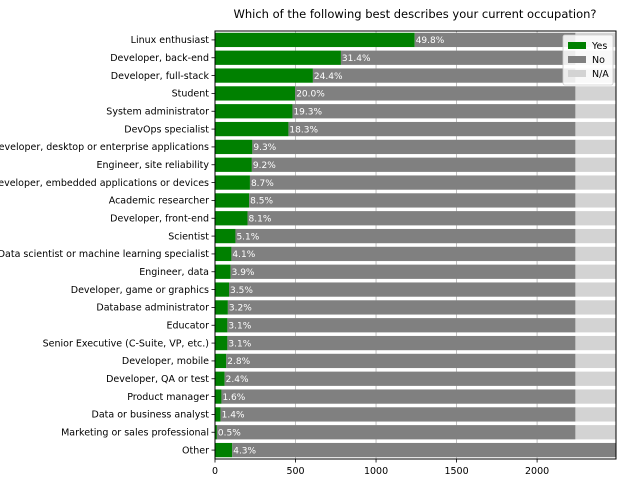 The width and height of the screenshot is (625, 500). Describe the element at coordinates (240, 309) in the screenshot. I see `bar-value-label: 3.2%` at that location.